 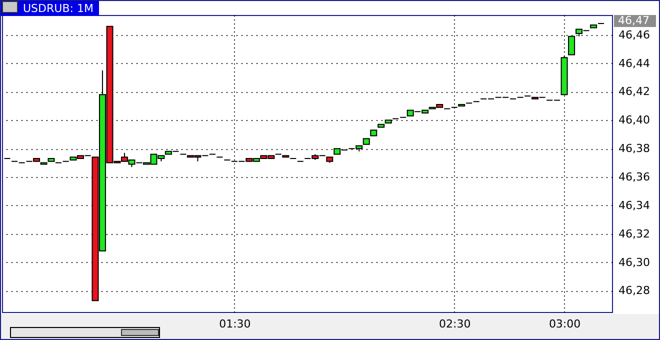 What do you see at coordinates (634, 91) in the screenshot?
I see `y-tick-label: 46,42` at bounding box center [634, 91].